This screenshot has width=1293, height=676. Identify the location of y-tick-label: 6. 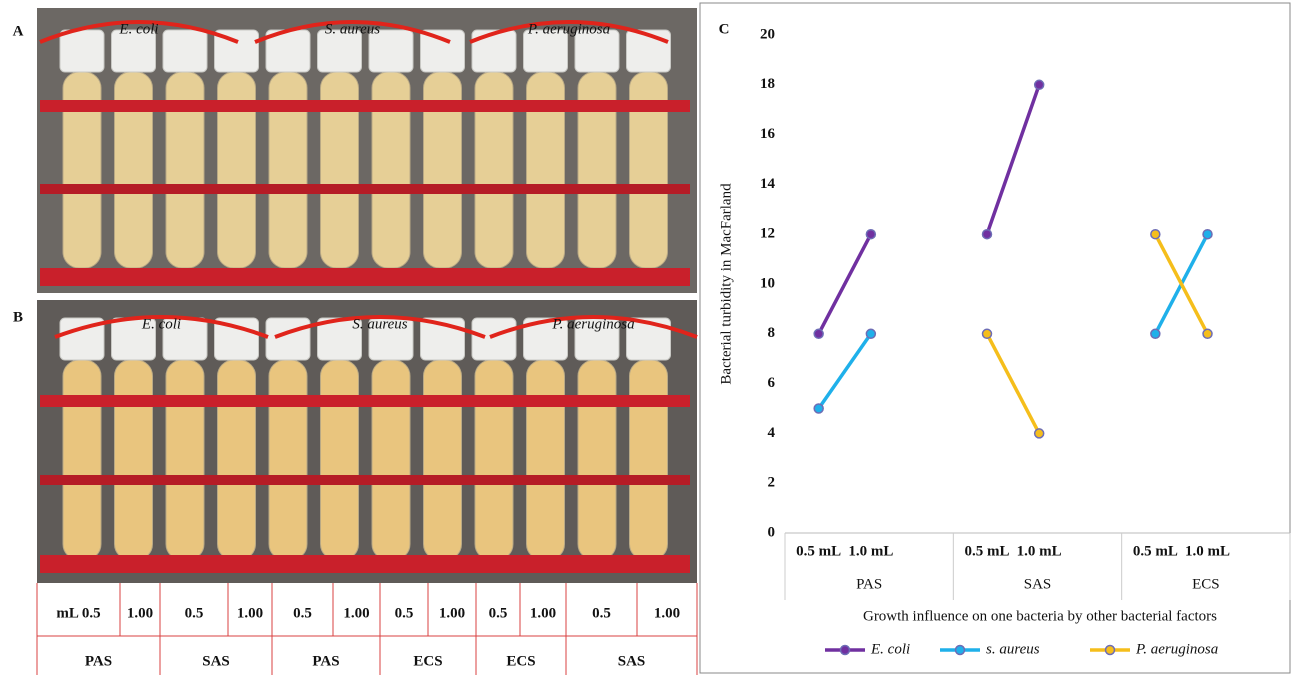
(772, 383).